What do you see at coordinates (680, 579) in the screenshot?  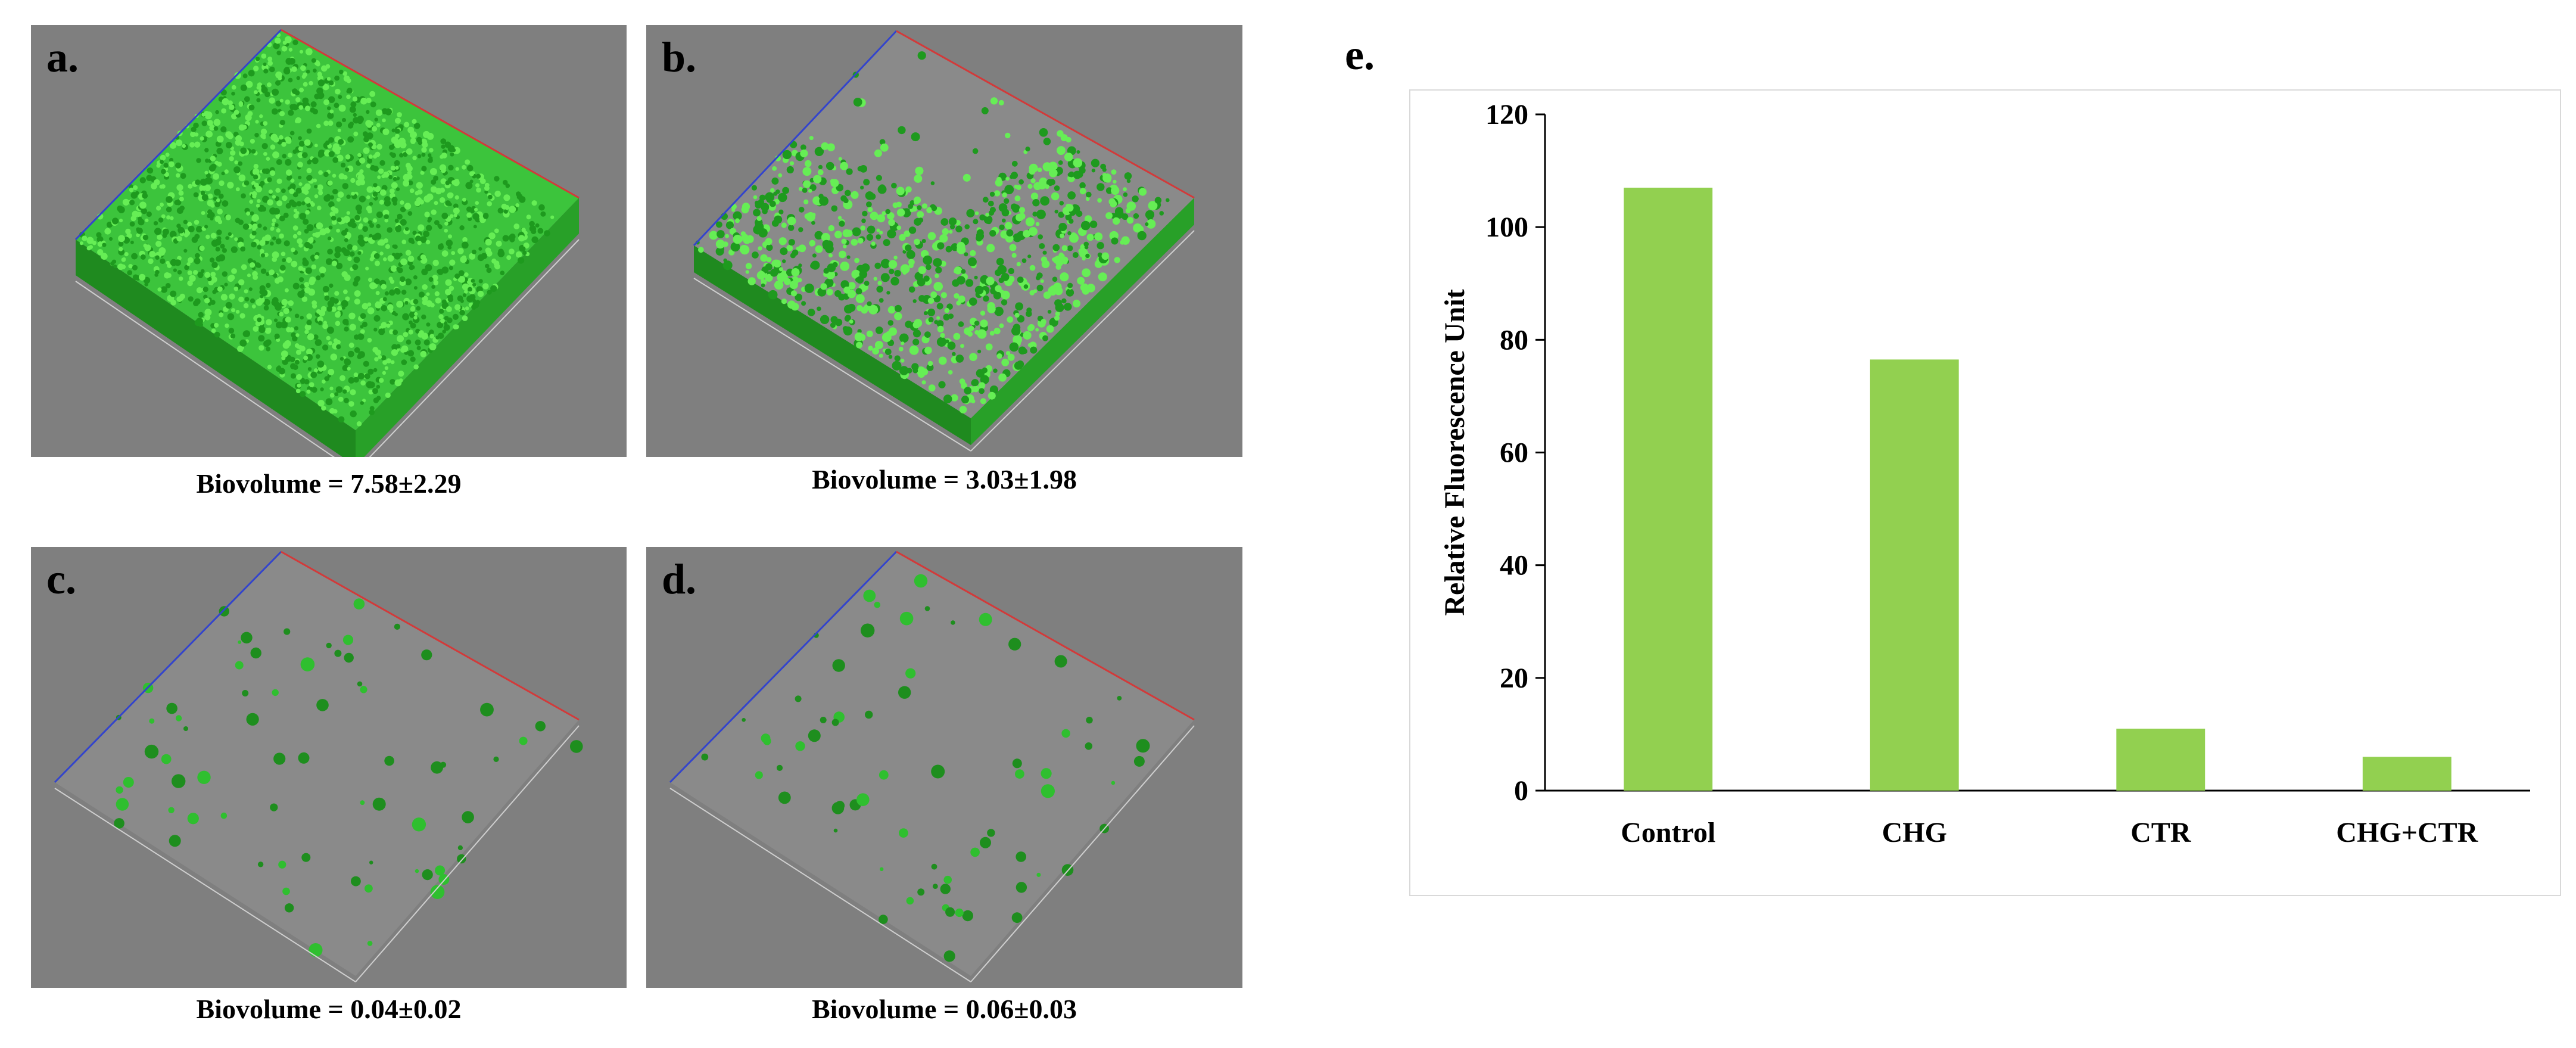 I see `panel-label-d: d.` at bounding box center [680, 579].